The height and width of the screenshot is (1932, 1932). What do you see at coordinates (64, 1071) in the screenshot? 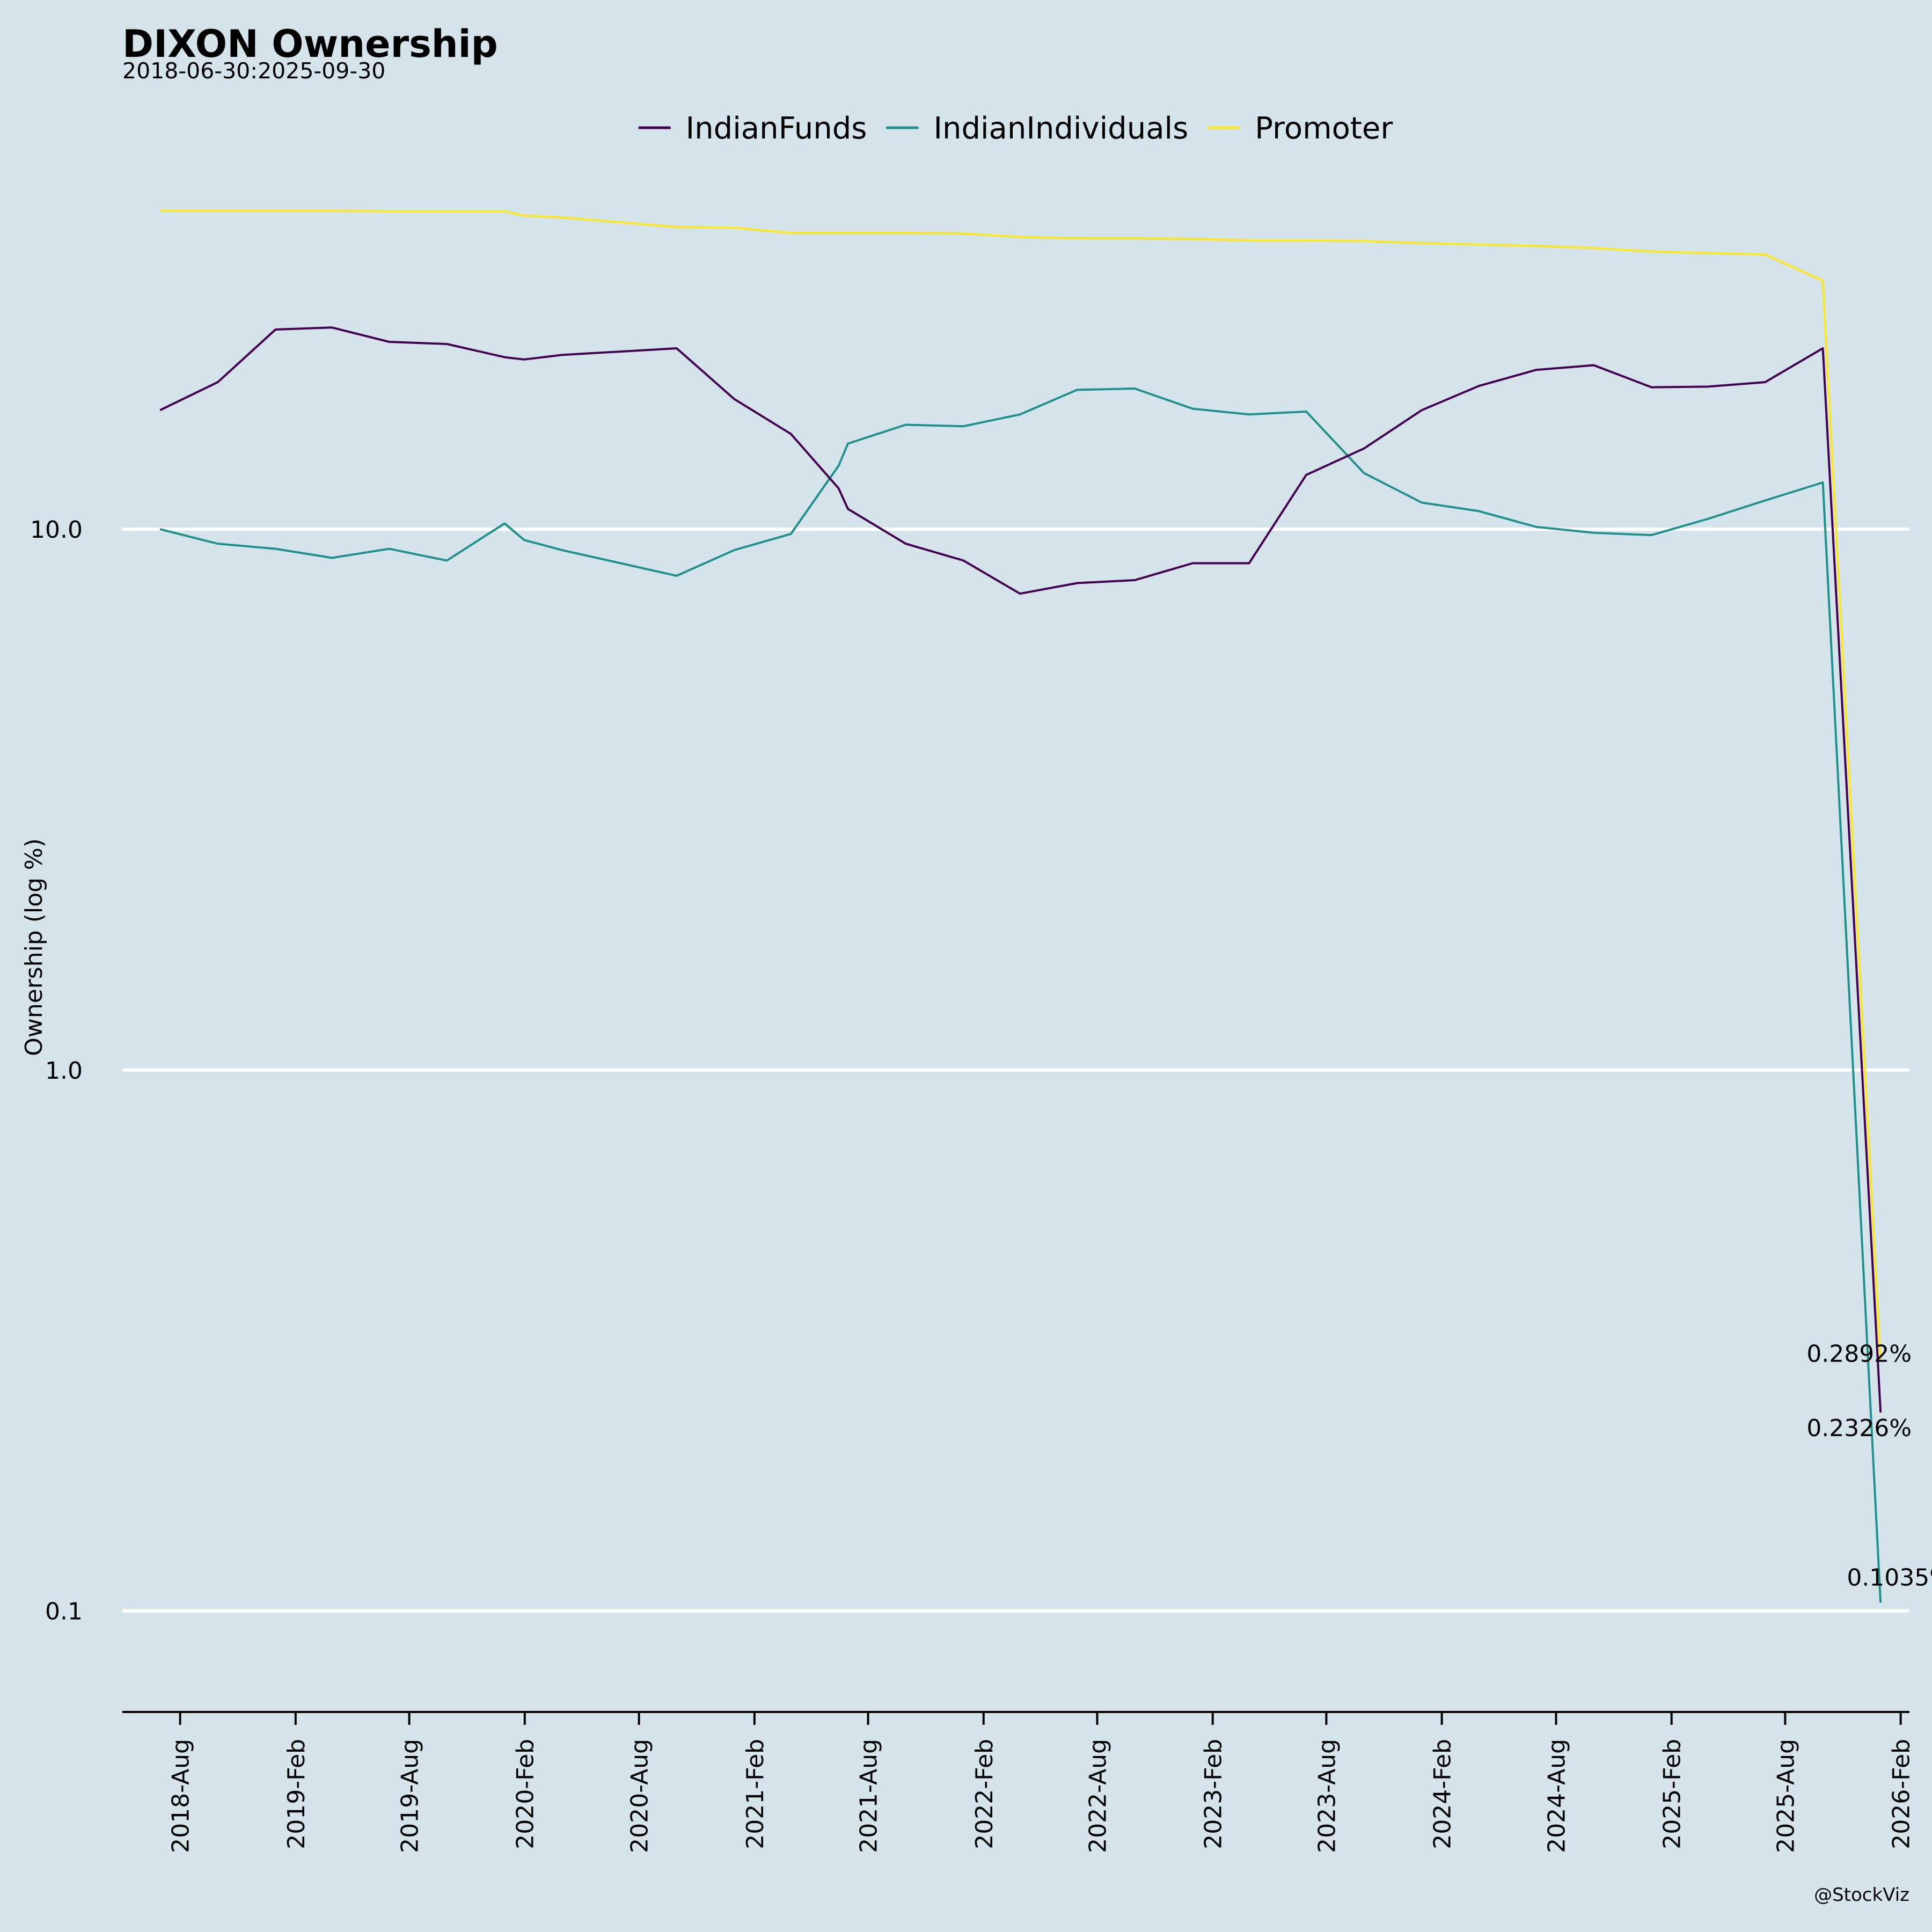
I see `y-tick-label: 1.0` at bounding box center [64, 1071].